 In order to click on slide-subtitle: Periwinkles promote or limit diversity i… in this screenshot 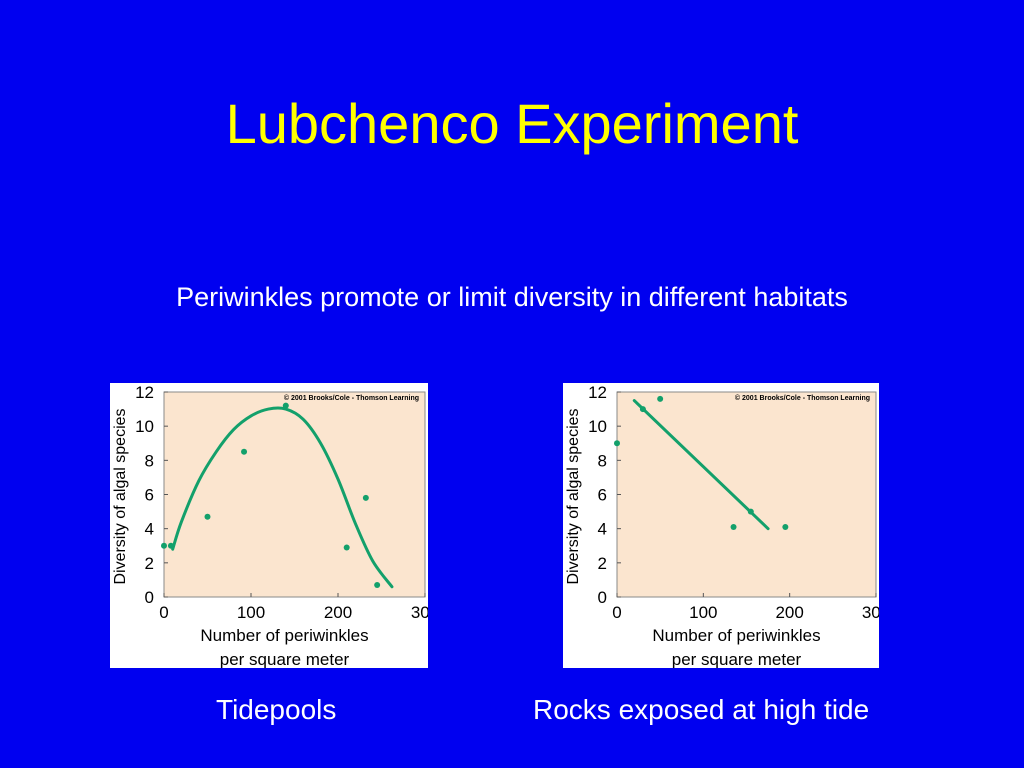, I will do `click(512, 297)`.